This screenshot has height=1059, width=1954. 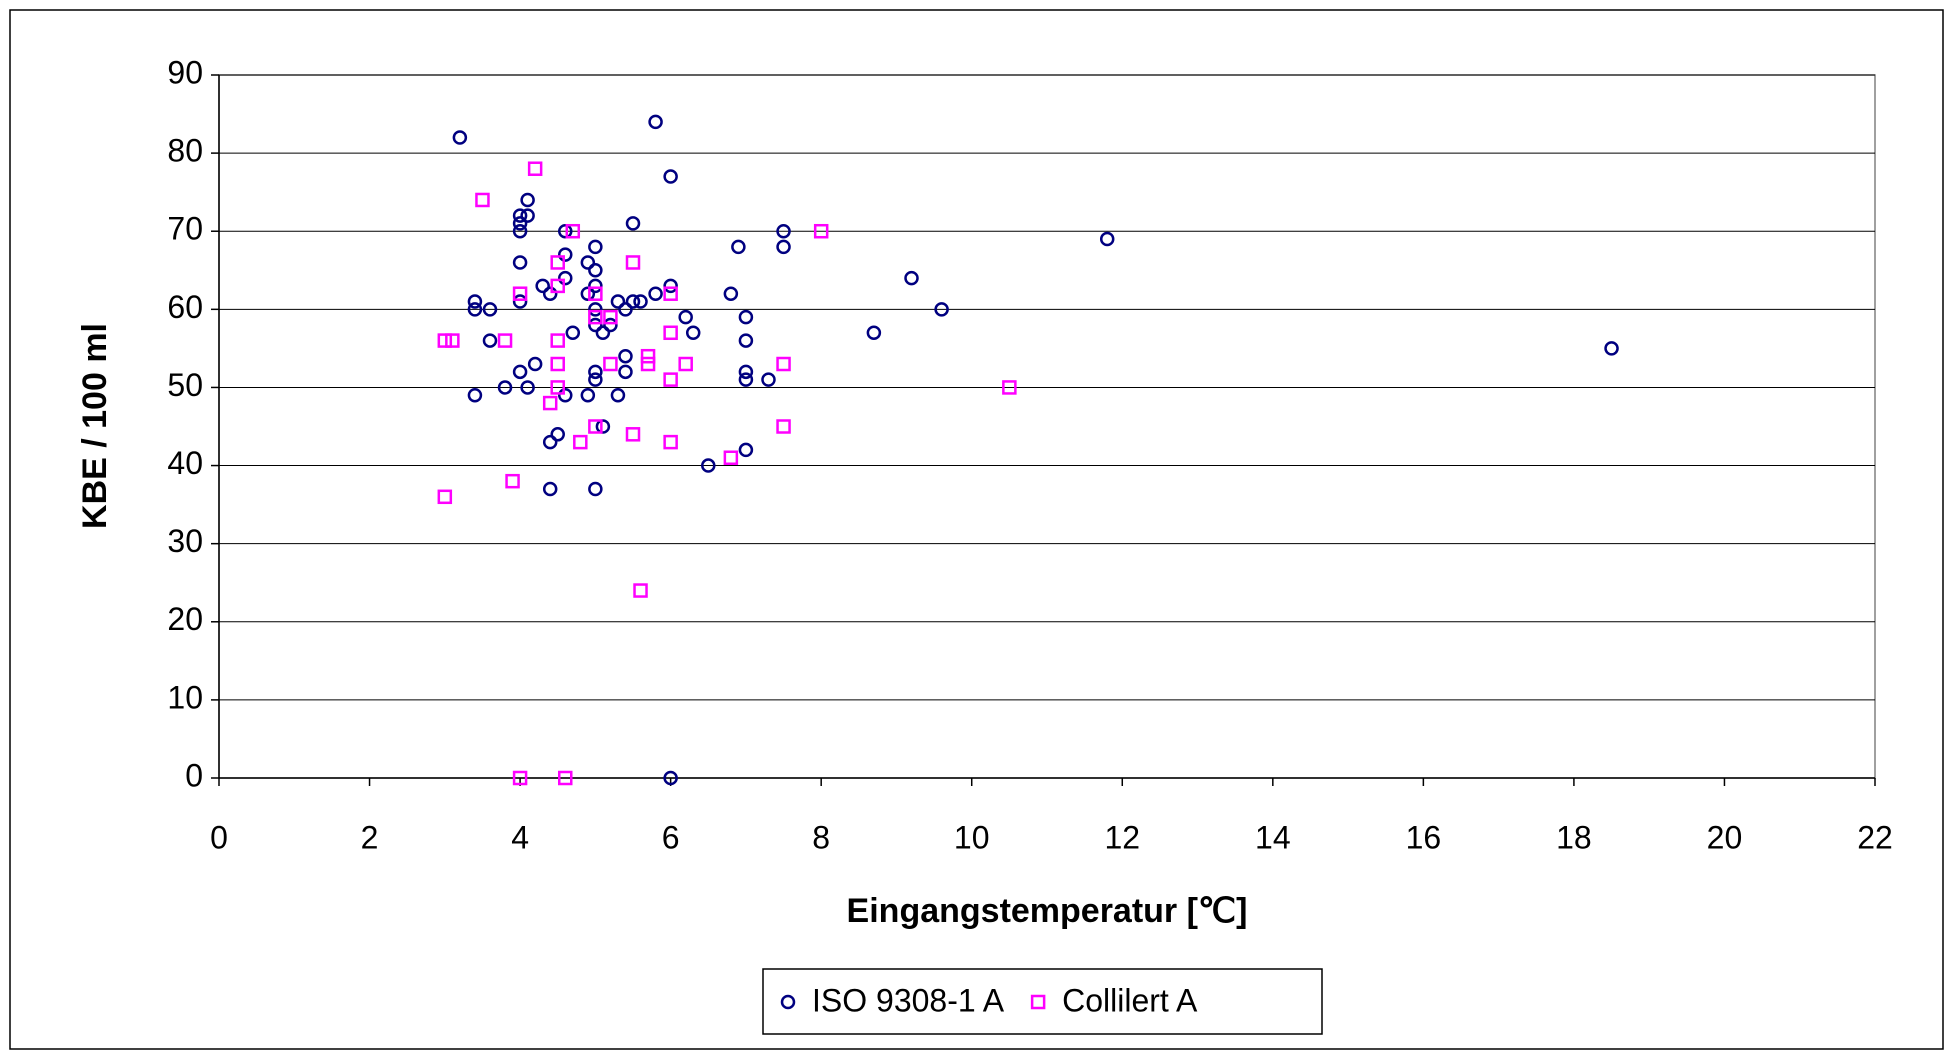 I want to click on x-tick-label: 14, so click(x=1273, y=837).